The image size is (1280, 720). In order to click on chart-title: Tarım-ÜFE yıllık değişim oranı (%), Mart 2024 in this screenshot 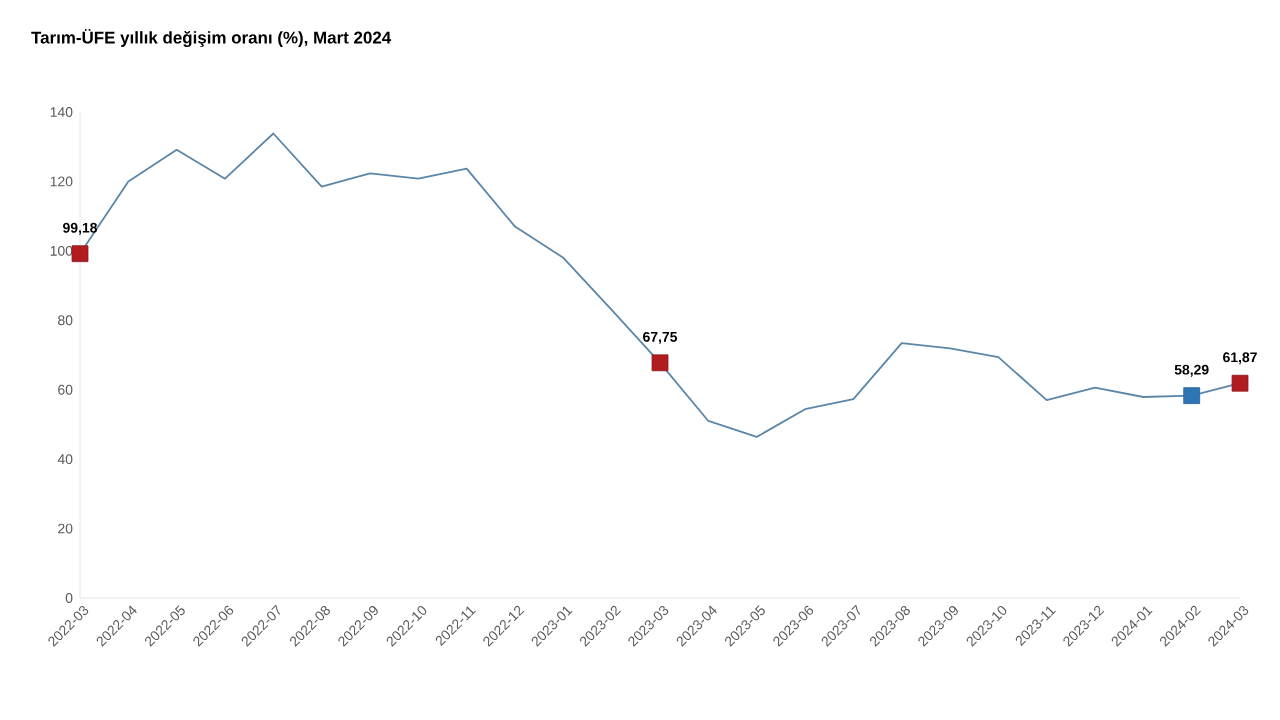, I will do `click(211, 38)`.